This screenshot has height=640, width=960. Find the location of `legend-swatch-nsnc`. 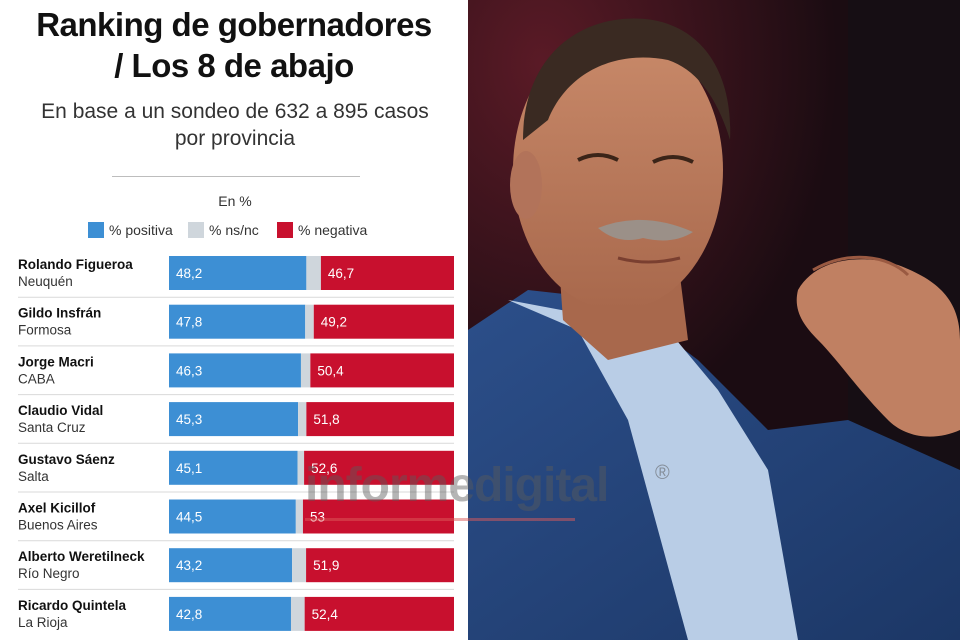

legend-swatch-nsnc is located at coordinates (196, 230).